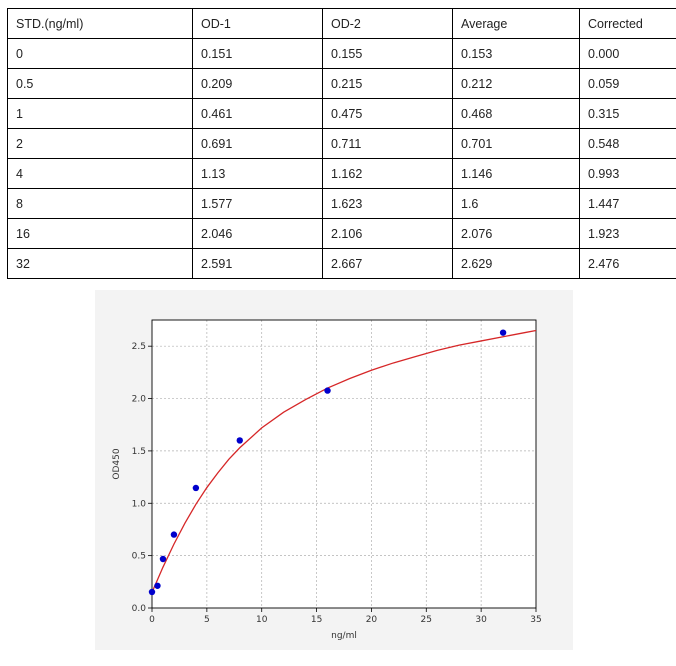 This screenshot has width=676, height=666. I want to click on table-row: 16 2.046 2.106 2.076 1.923, so click(341, 233).